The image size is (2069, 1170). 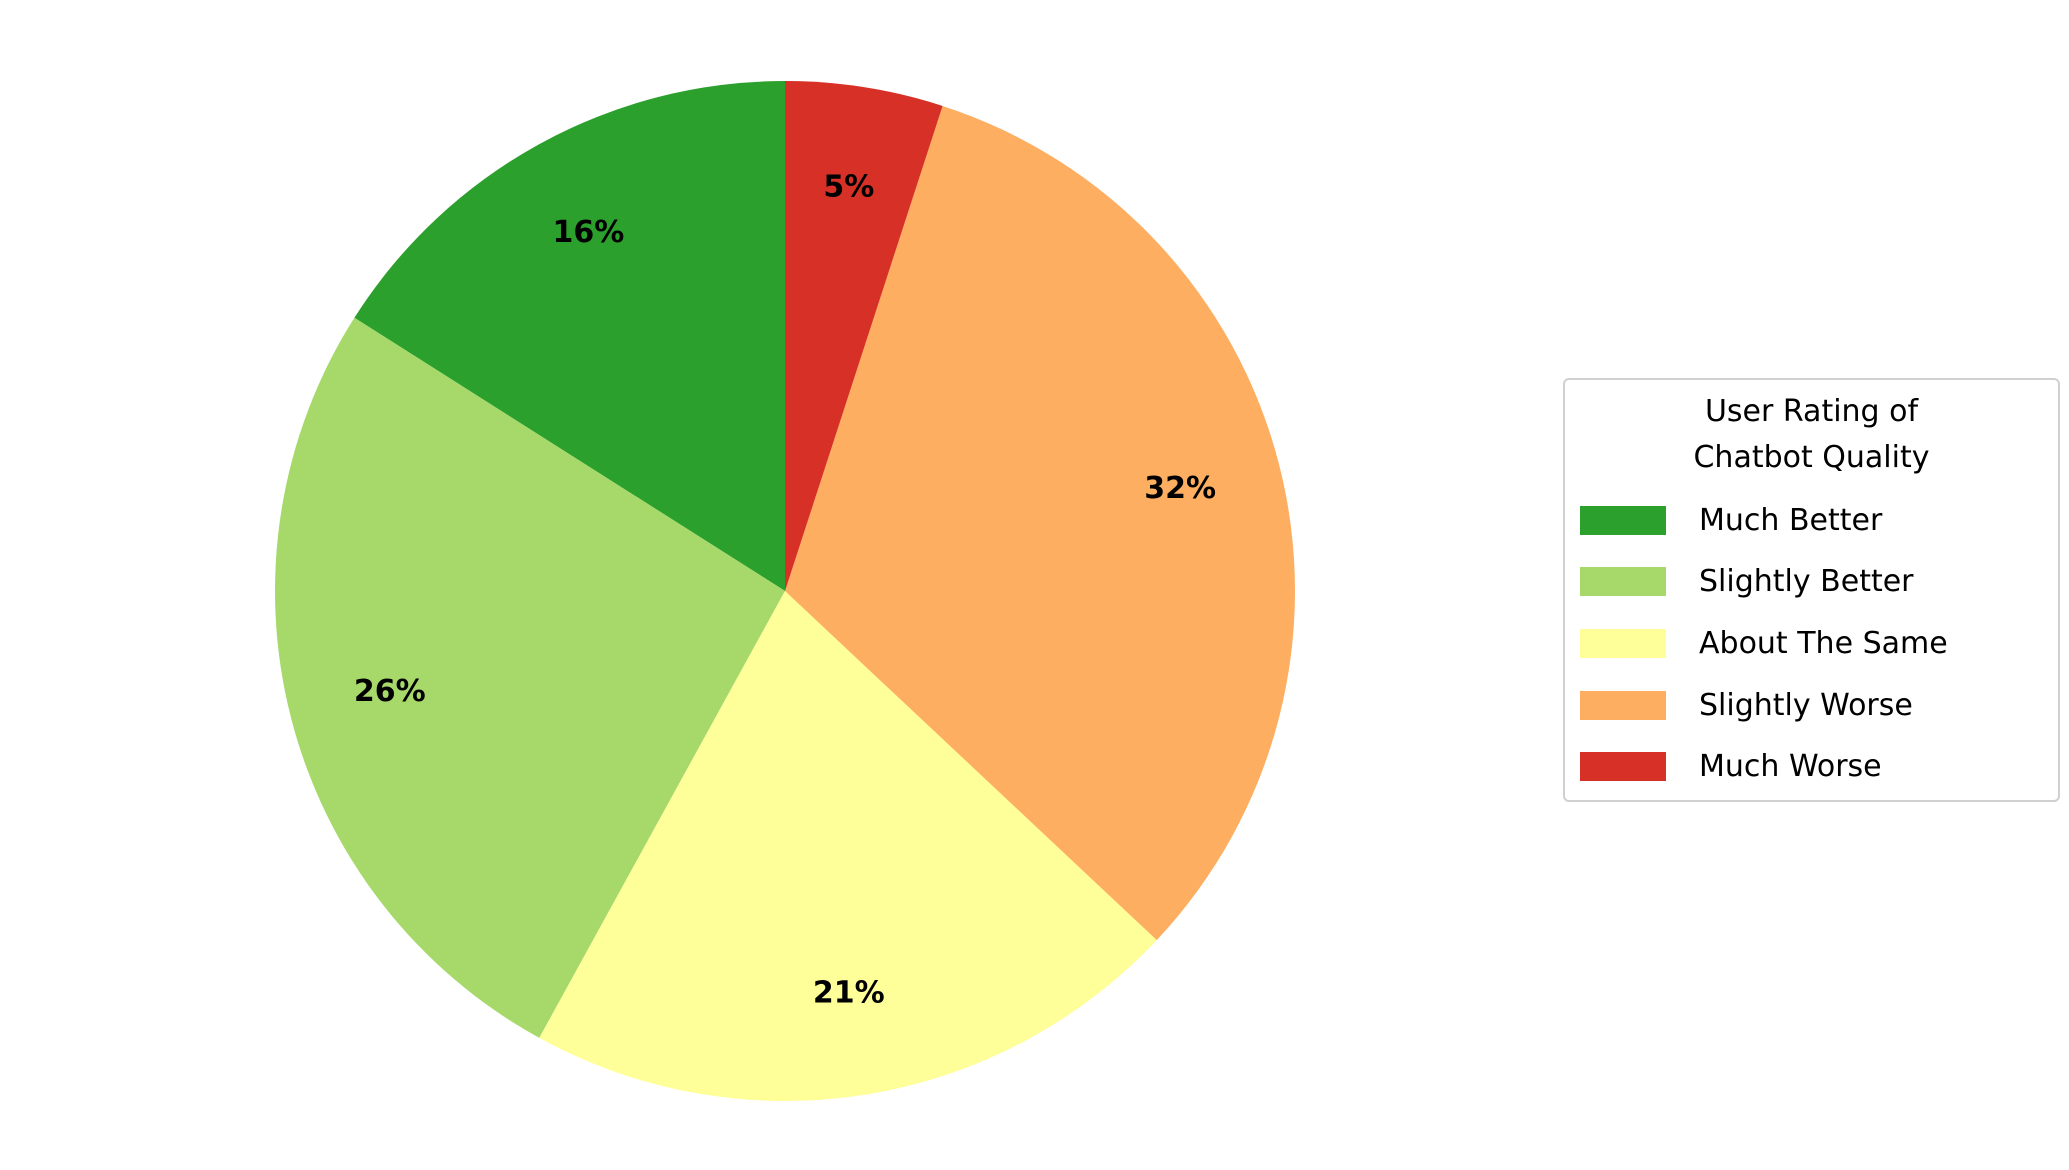 What do you see at coordinates (390, 691) in the screenshot?
I see `slice-label: 26%` at bounding box center [390, 691].